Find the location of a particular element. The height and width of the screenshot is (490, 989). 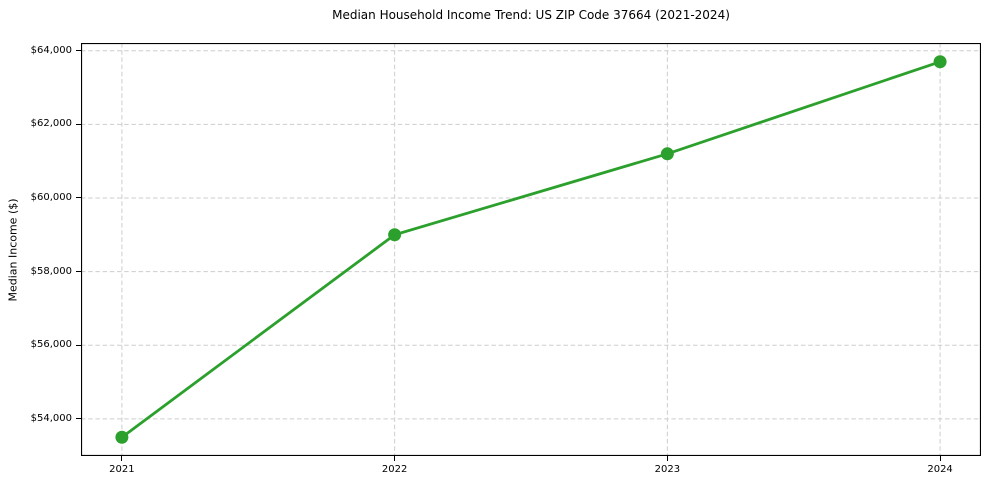

y-tick-label: $62,000 is located at coordinates (51, 124).